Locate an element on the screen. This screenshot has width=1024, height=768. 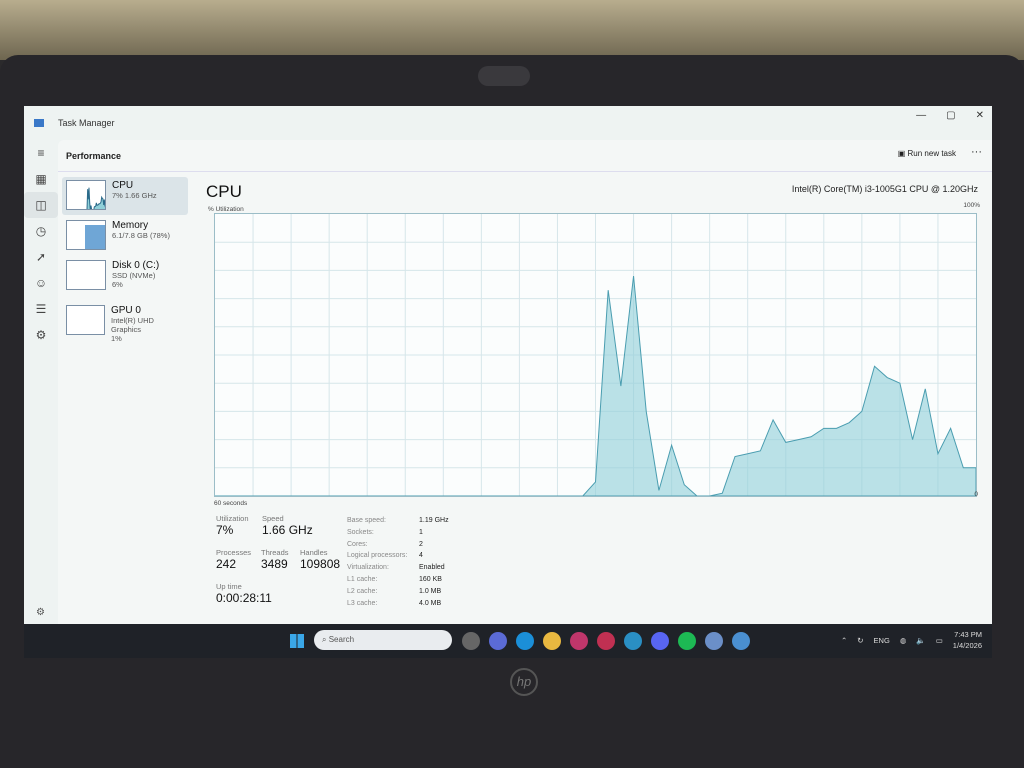
minimize-button: — is located at coordinates (921, 115).